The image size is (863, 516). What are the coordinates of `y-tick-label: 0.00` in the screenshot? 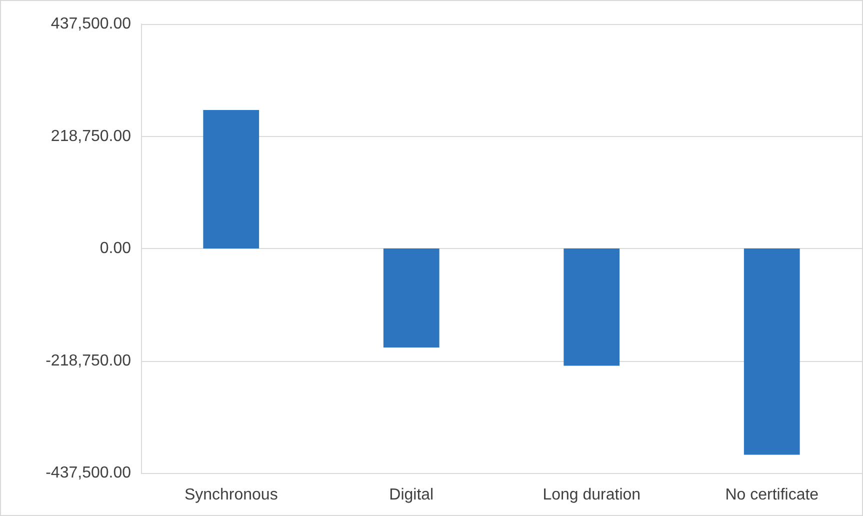 It's located at (116, 248).